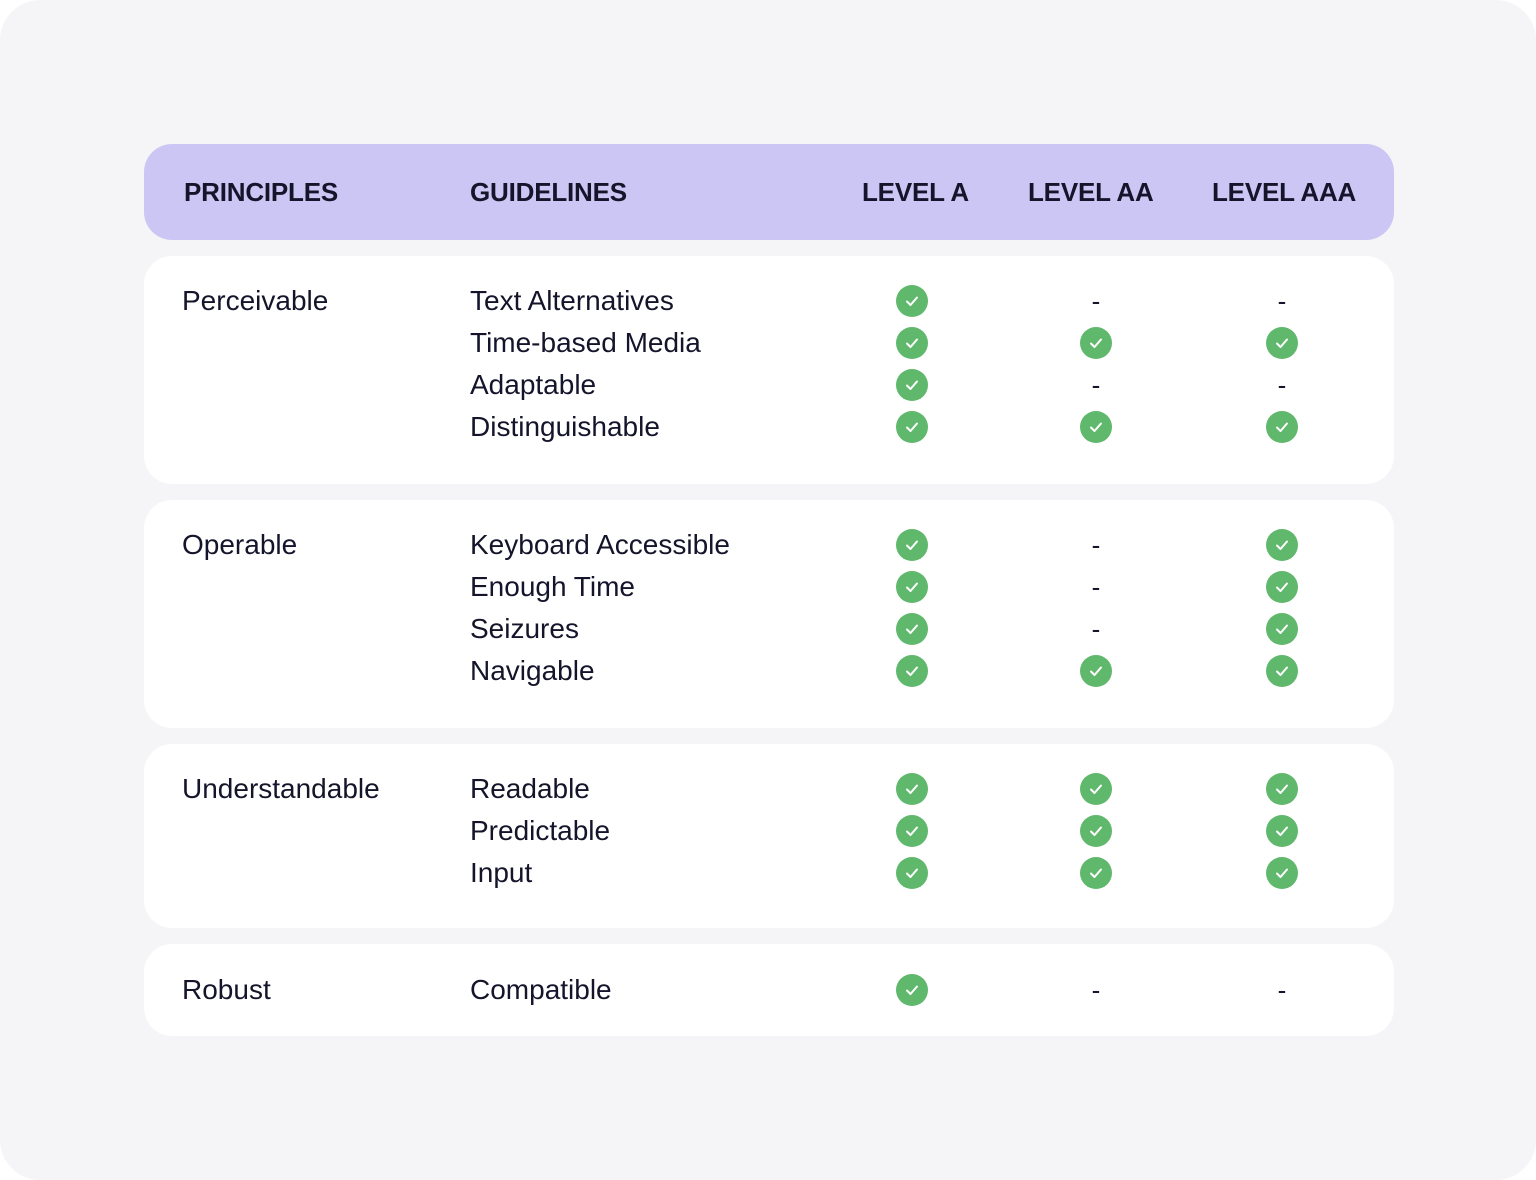  What do you see at coordinates (600, 544) in the screenshot?
I see `guideline-name: Keyboard Accessible` at bounding box center [600, 544].